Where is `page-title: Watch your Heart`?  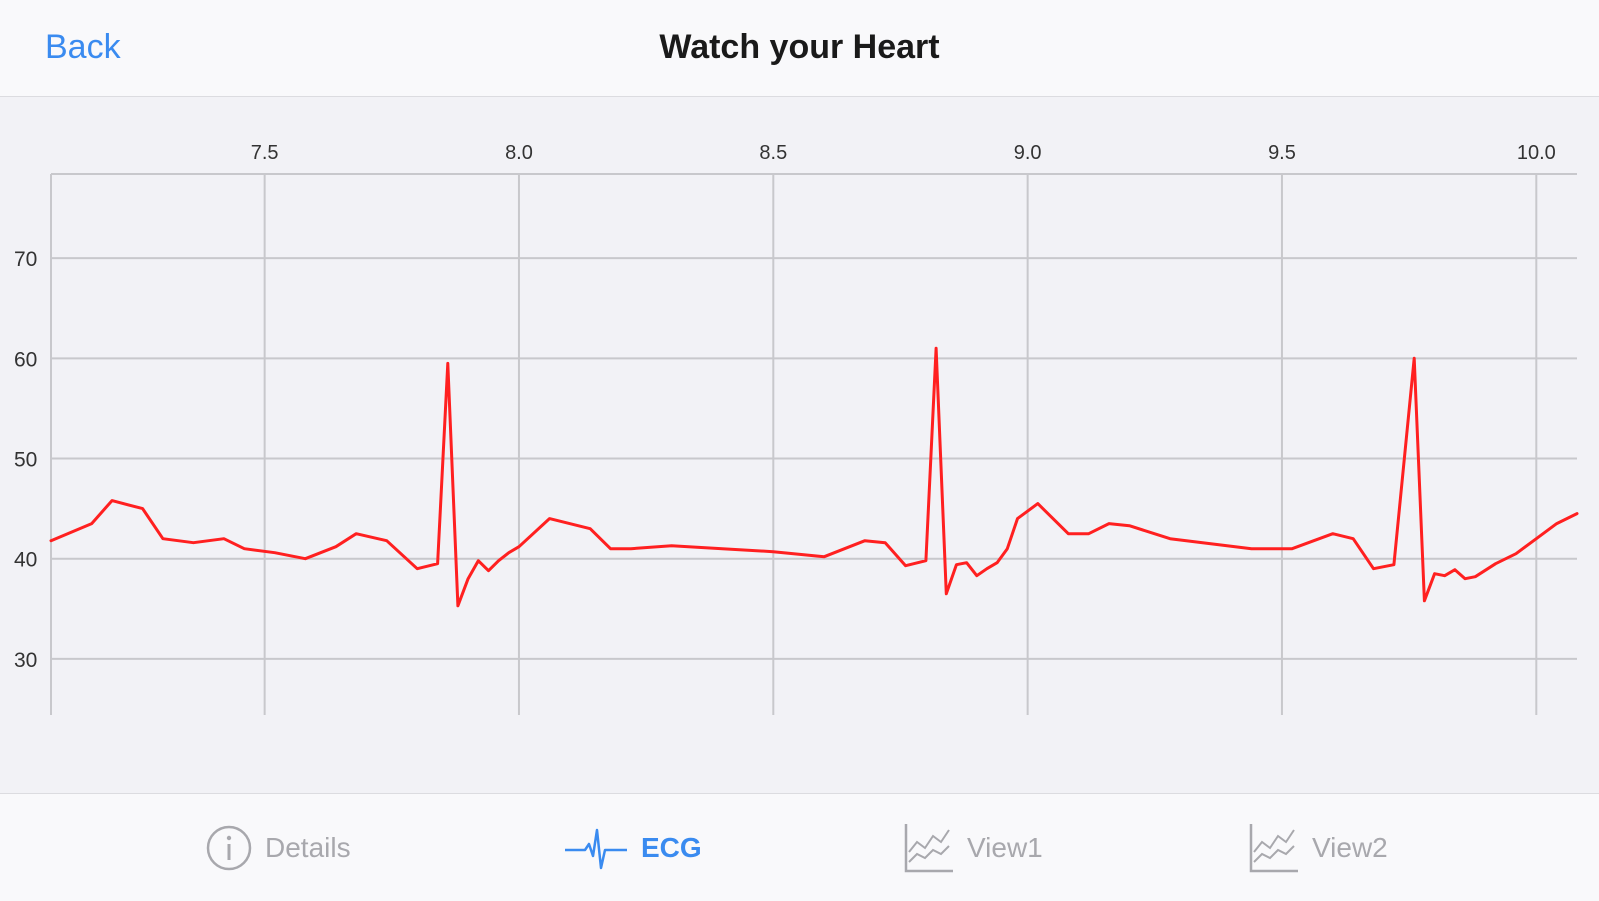 page-title: Watch your Heart is located at coordinates (799, 47).